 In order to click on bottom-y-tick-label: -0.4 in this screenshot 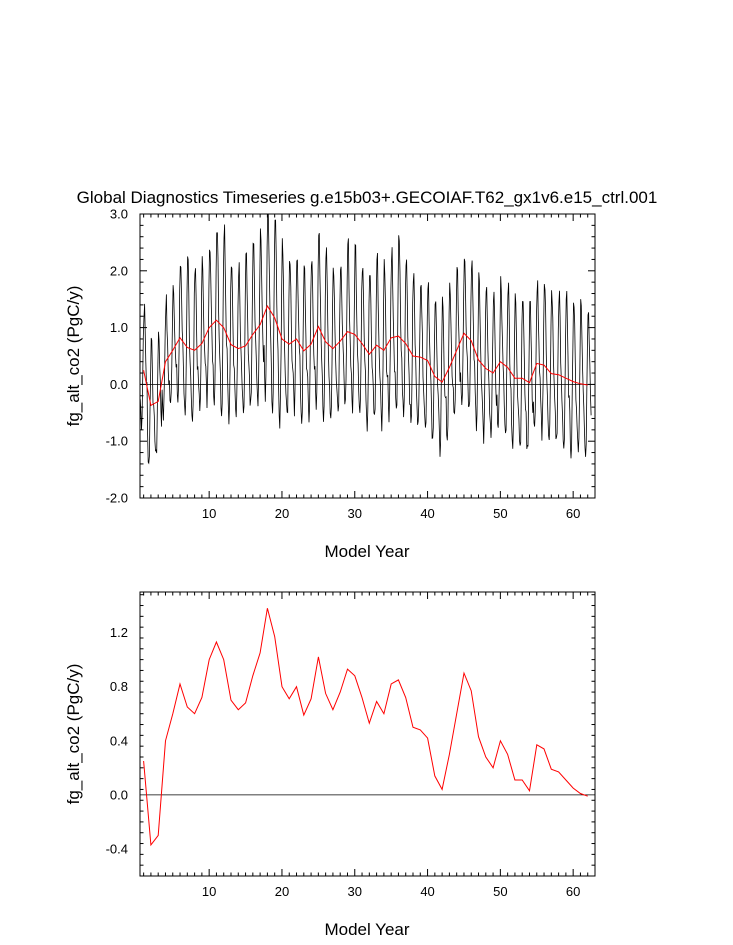, I will do `click(117, 848)`.